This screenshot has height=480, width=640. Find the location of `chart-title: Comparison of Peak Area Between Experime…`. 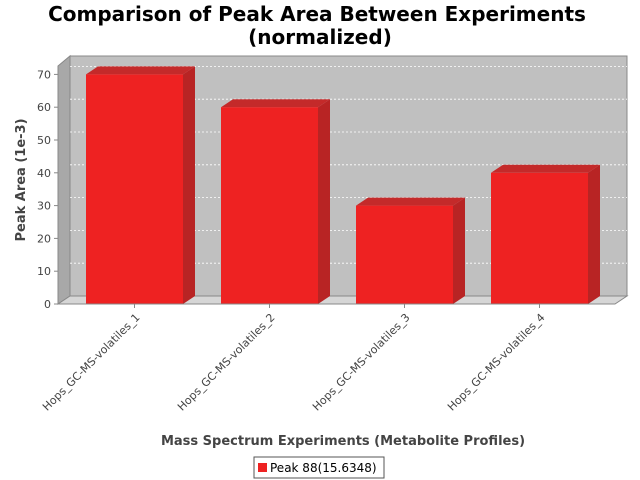

chart-title: Comparison of Peak Area Between Experime… is located at coordinates (317, 14).